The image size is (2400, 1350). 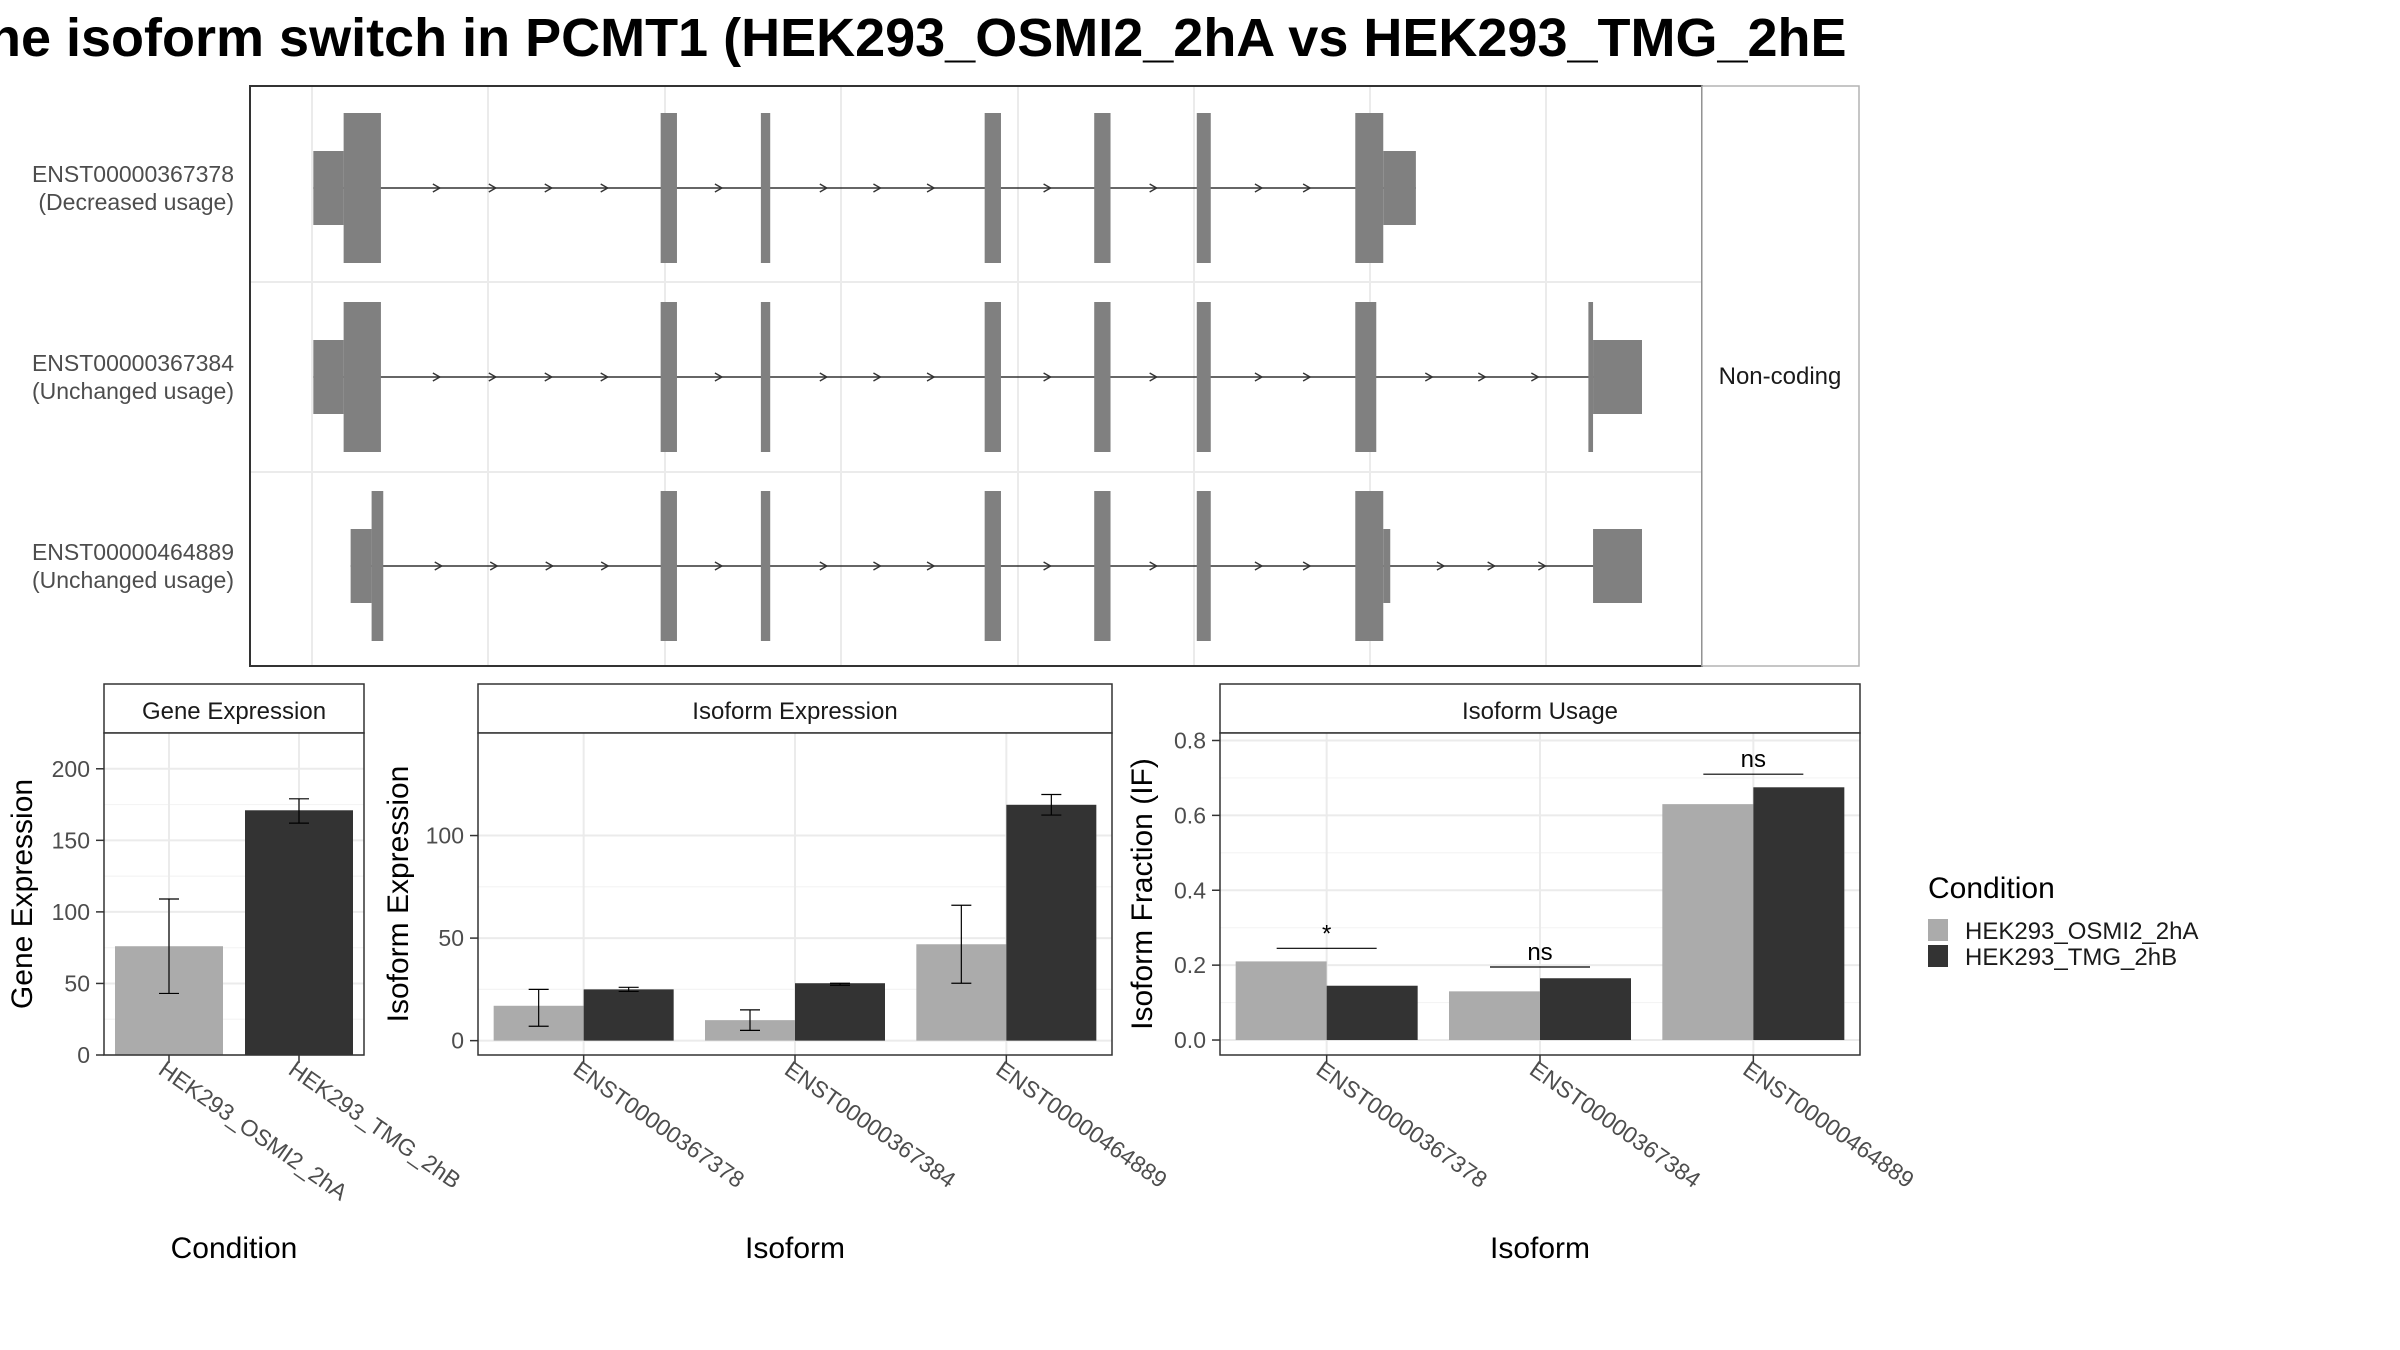 I want to click on chart-strip, so click(x=795, y=708).